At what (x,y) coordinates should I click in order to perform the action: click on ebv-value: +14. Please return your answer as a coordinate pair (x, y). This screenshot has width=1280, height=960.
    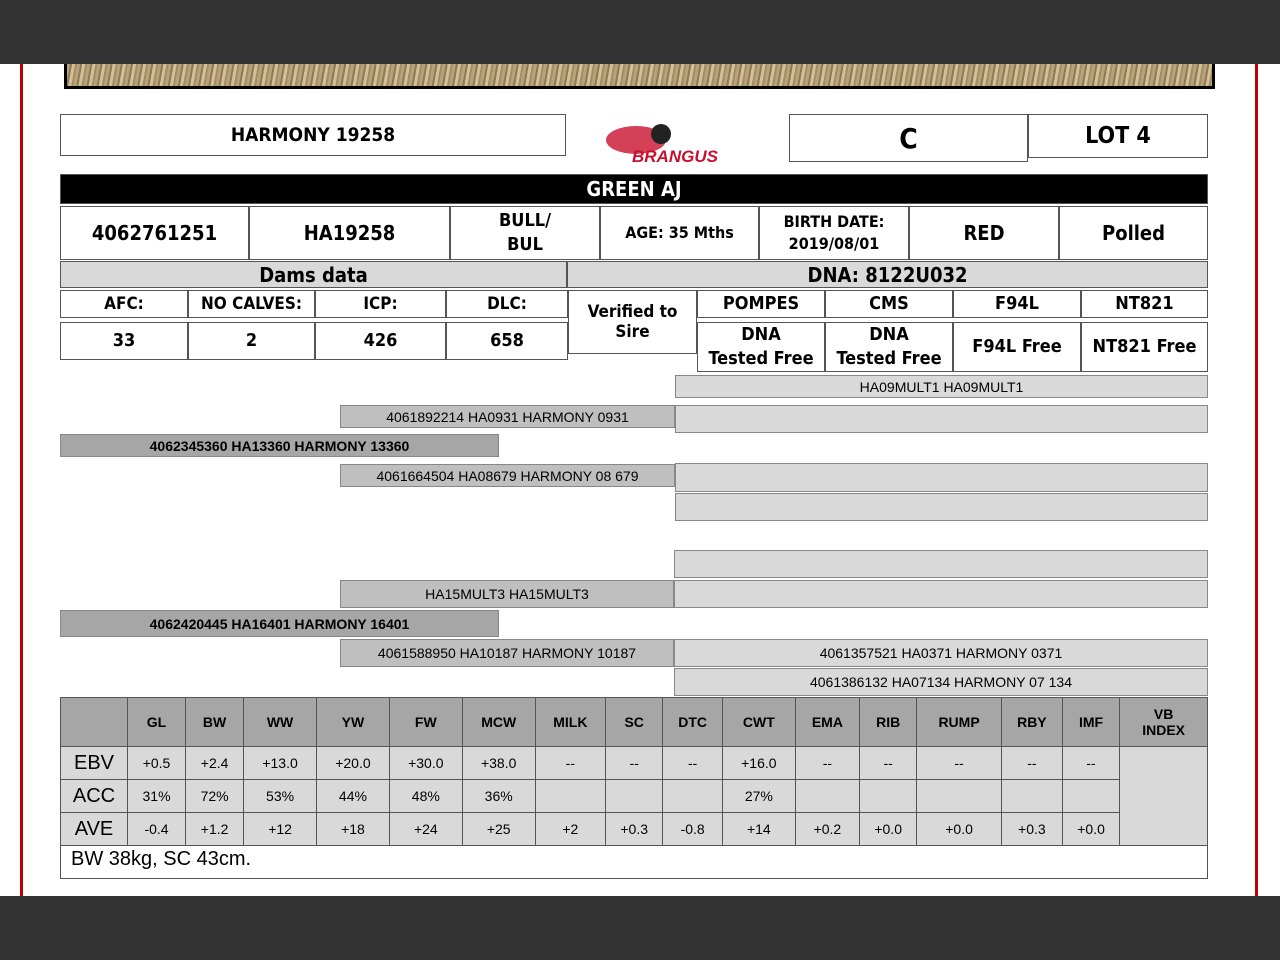
    Looking at the image, I should click on (758, 829).